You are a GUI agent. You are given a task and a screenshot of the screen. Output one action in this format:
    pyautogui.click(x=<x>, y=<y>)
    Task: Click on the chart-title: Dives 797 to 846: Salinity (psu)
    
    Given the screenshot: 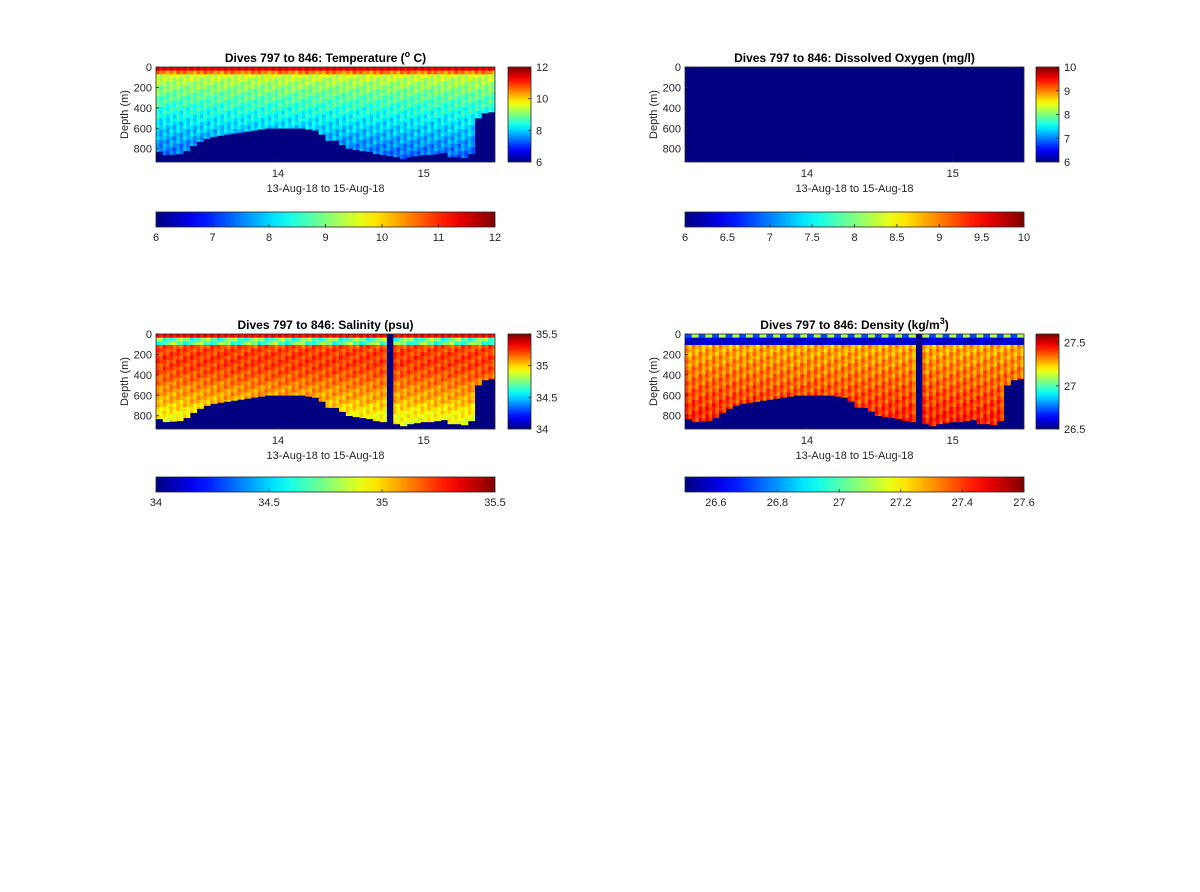 What is the action you would take?
    pyautogui.click(x=325, y=325)
    